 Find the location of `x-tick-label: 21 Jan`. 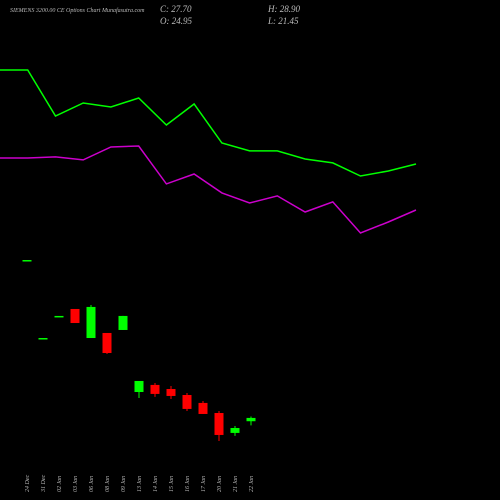

x-tick-label: 21 Jan is located at coordinates (236, 484).